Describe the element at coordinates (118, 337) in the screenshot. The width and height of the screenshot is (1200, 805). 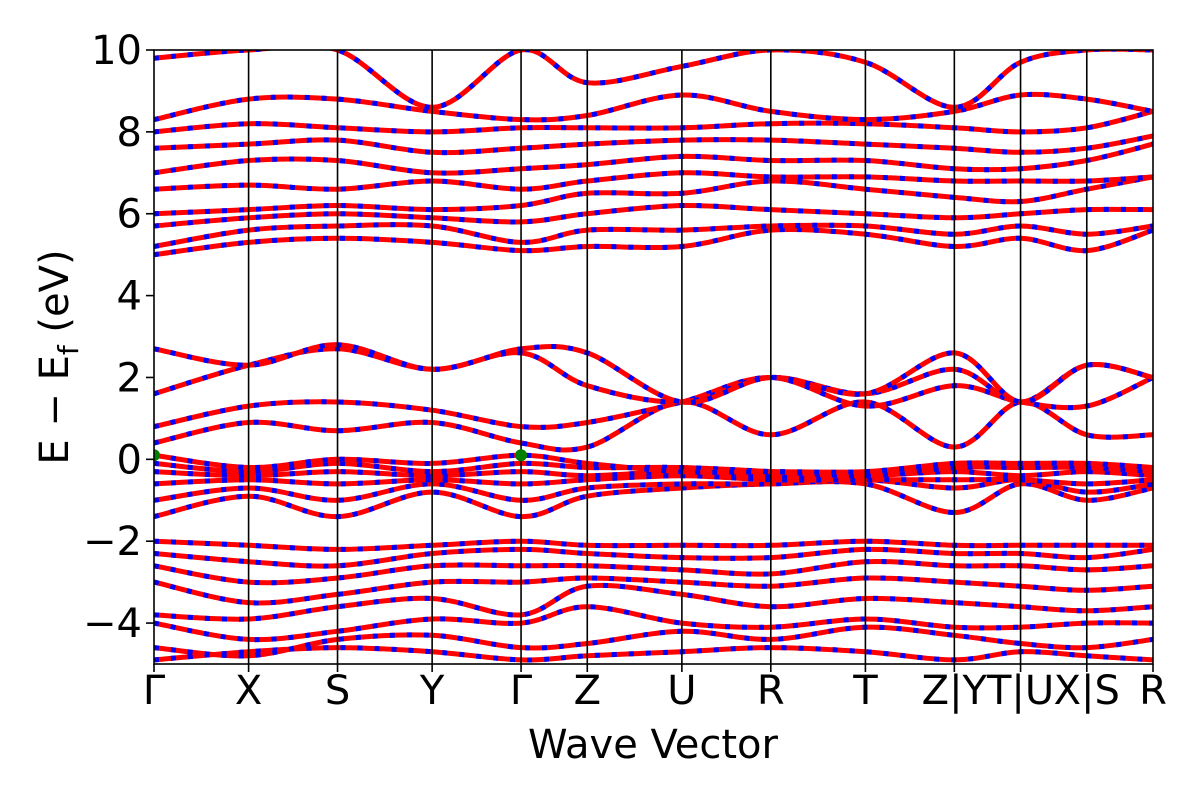
I see `y-axis-ticks: −4 −2 0 2 4 6 8 10` at that location.